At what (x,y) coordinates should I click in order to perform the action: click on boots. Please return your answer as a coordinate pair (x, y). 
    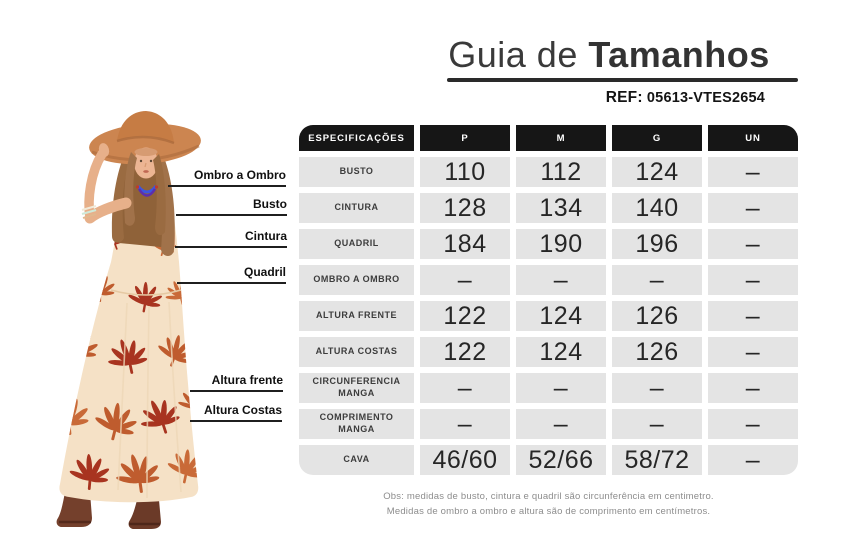
    Looking at the image, I should click on (108, 510).